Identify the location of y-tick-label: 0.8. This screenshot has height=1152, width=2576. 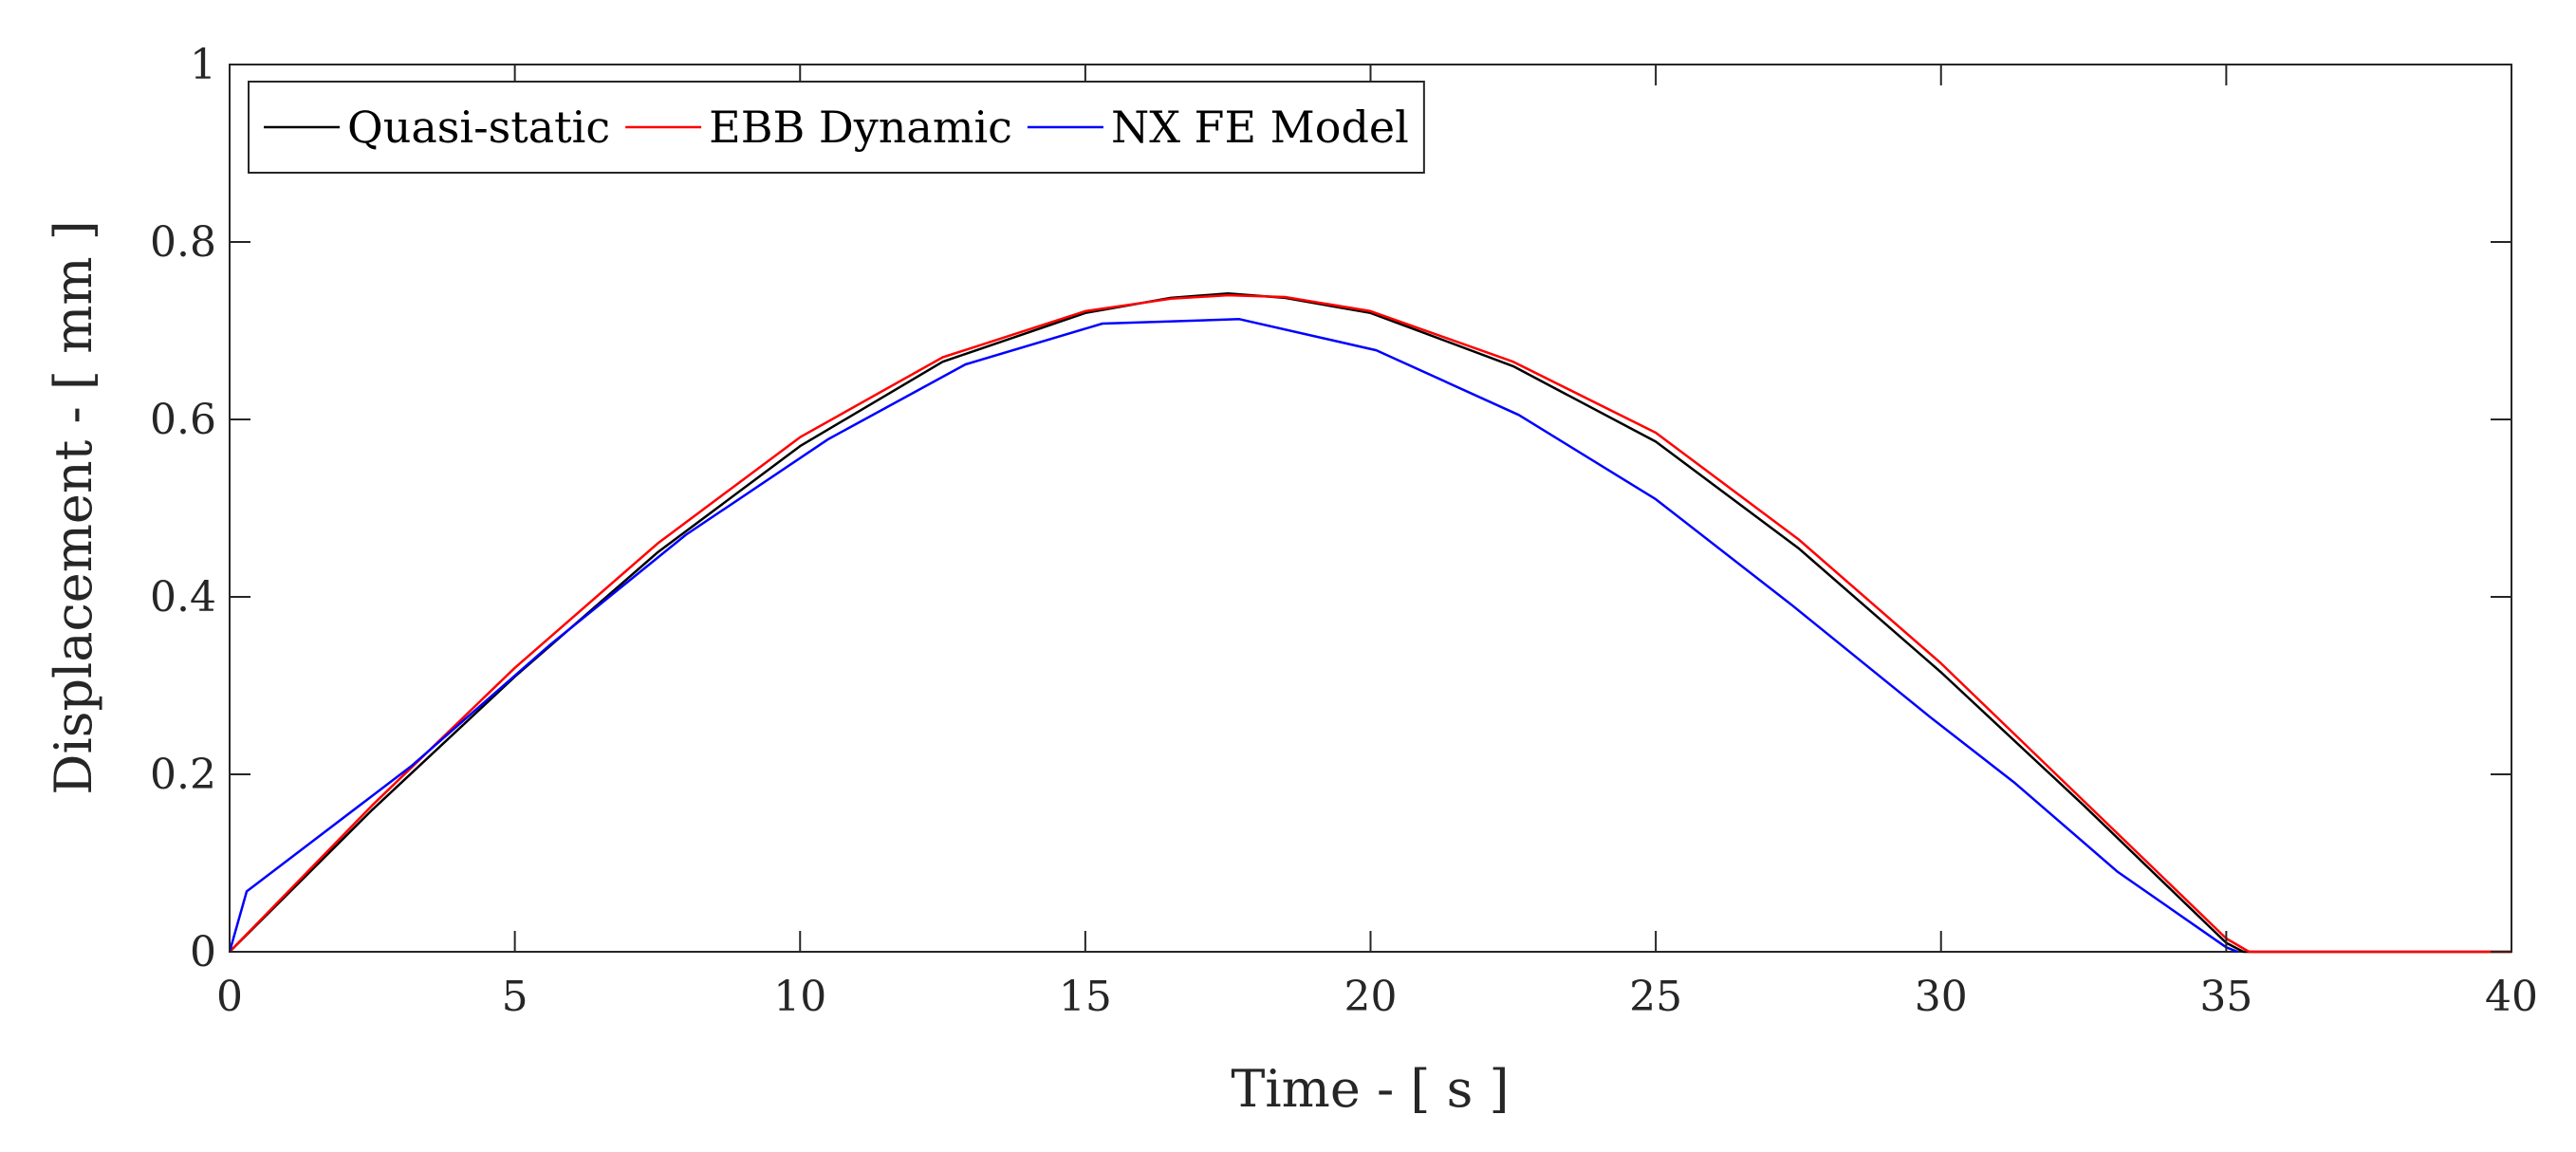
(183, 242).